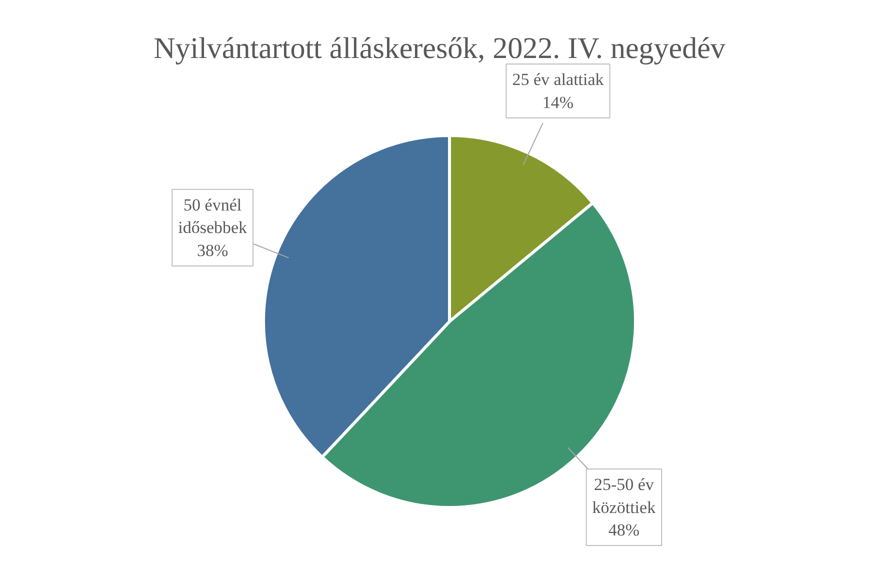 The height and width of the screenshot is (564, 878). I want to click on slice-label: 25-50 év közöttiek, so click(624, 495).